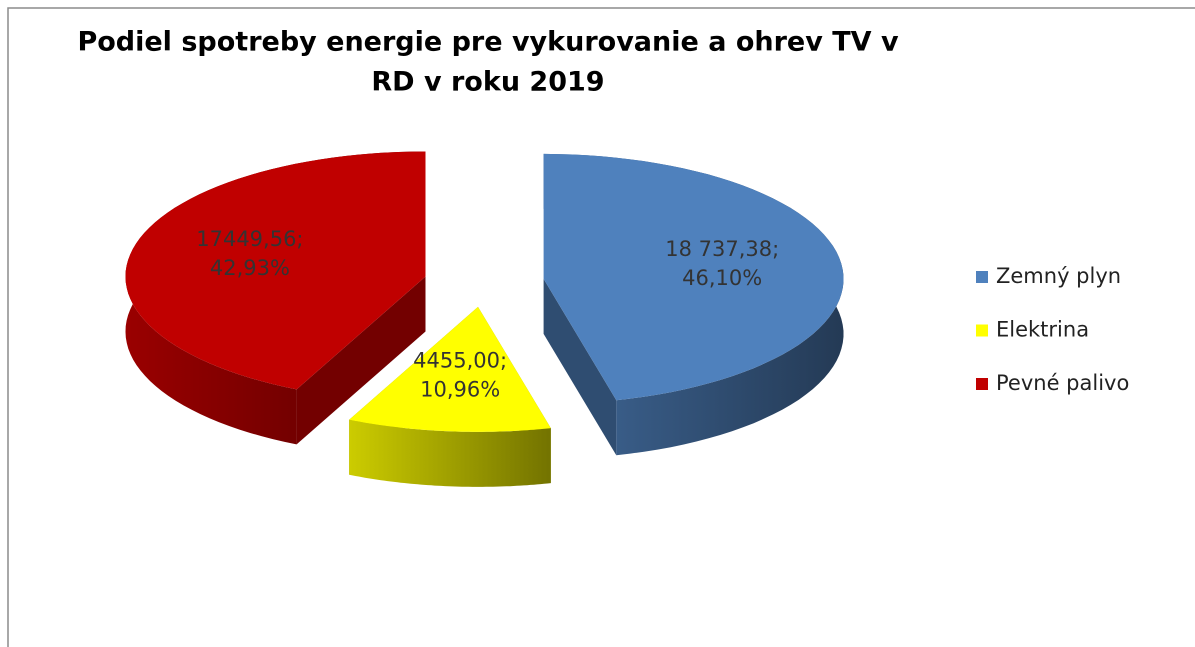 This screenshot has width=1195, height=647. What do you see at coordinates (460, 361) in the screenshot?
I see `data-label: 4455,00;` at bounding box center [460, 361].